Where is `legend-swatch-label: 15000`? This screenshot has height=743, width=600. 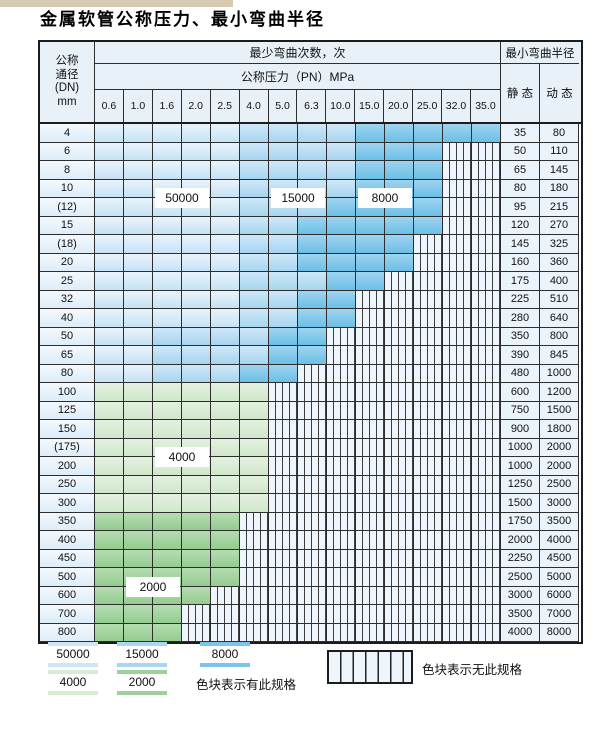
legend-swatch-label: 15000 is located at coordinates (142, 654).